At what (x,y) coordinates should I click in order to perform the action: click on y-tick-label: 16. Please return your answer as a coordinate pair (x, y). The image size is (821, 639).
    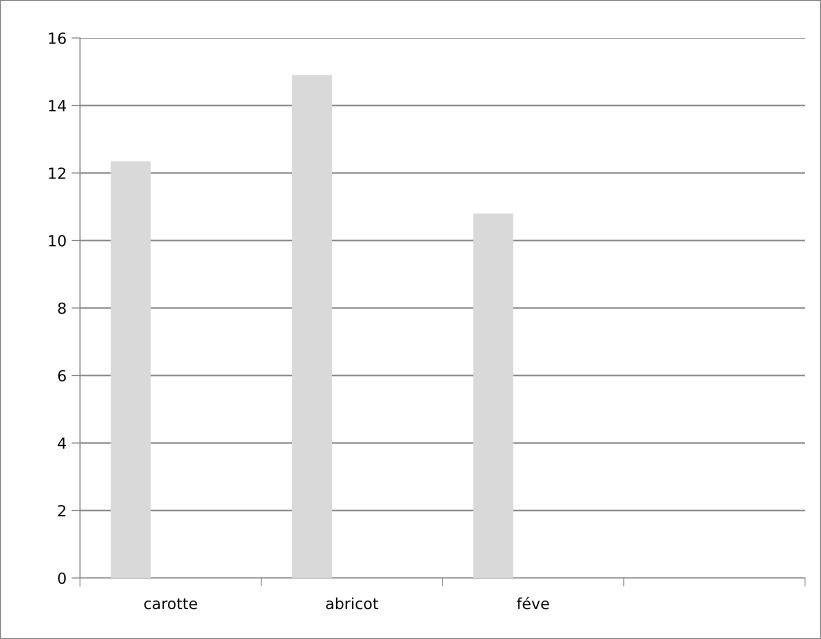
    Looking at the image, I should click on (57, 38).